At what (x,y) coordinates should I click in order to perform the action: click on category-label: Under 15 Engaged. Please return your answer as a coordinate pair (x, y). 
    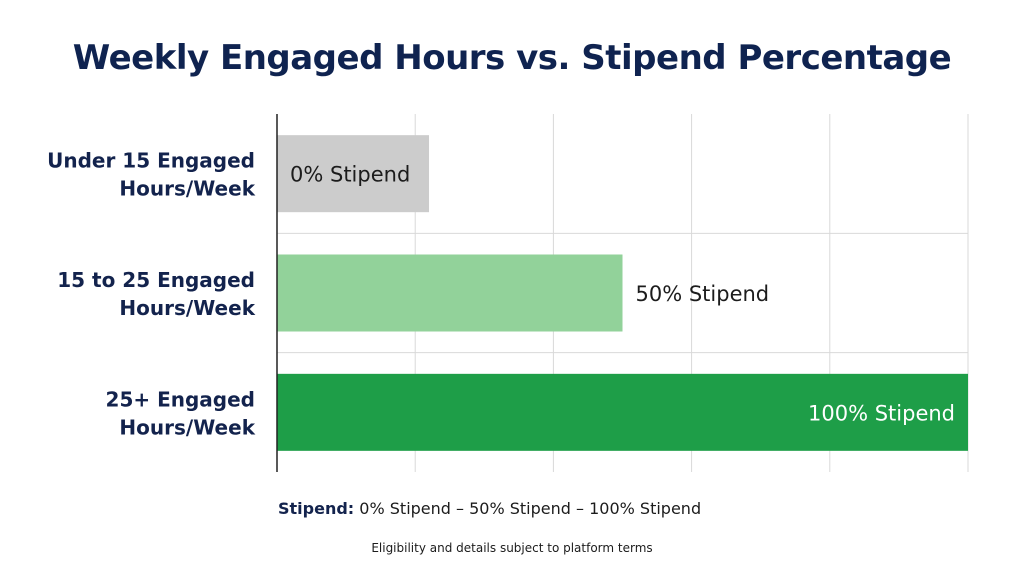
    Looking at the image, I should click on (151, 161).